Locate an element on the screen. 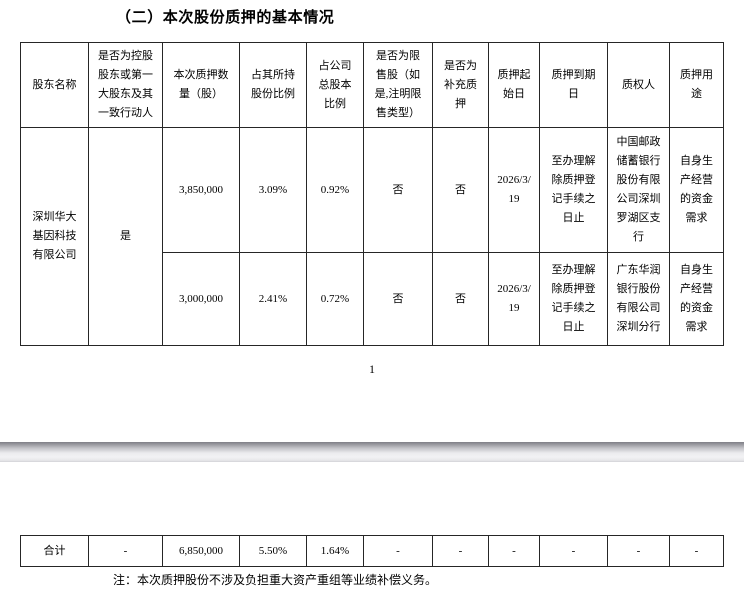 The image size is (744, 591). cell-pct-of-total-capital: 0.72% is located at coordinates (335, 299).